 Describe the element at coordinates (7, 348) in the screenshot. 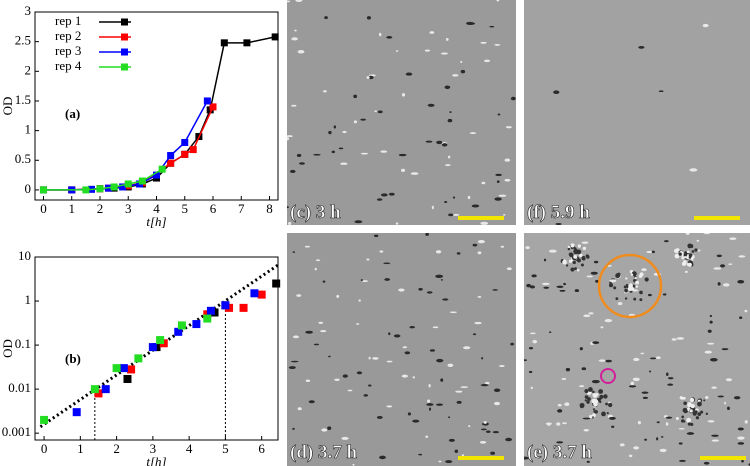

I see `y-axis-label: OD` at that location.